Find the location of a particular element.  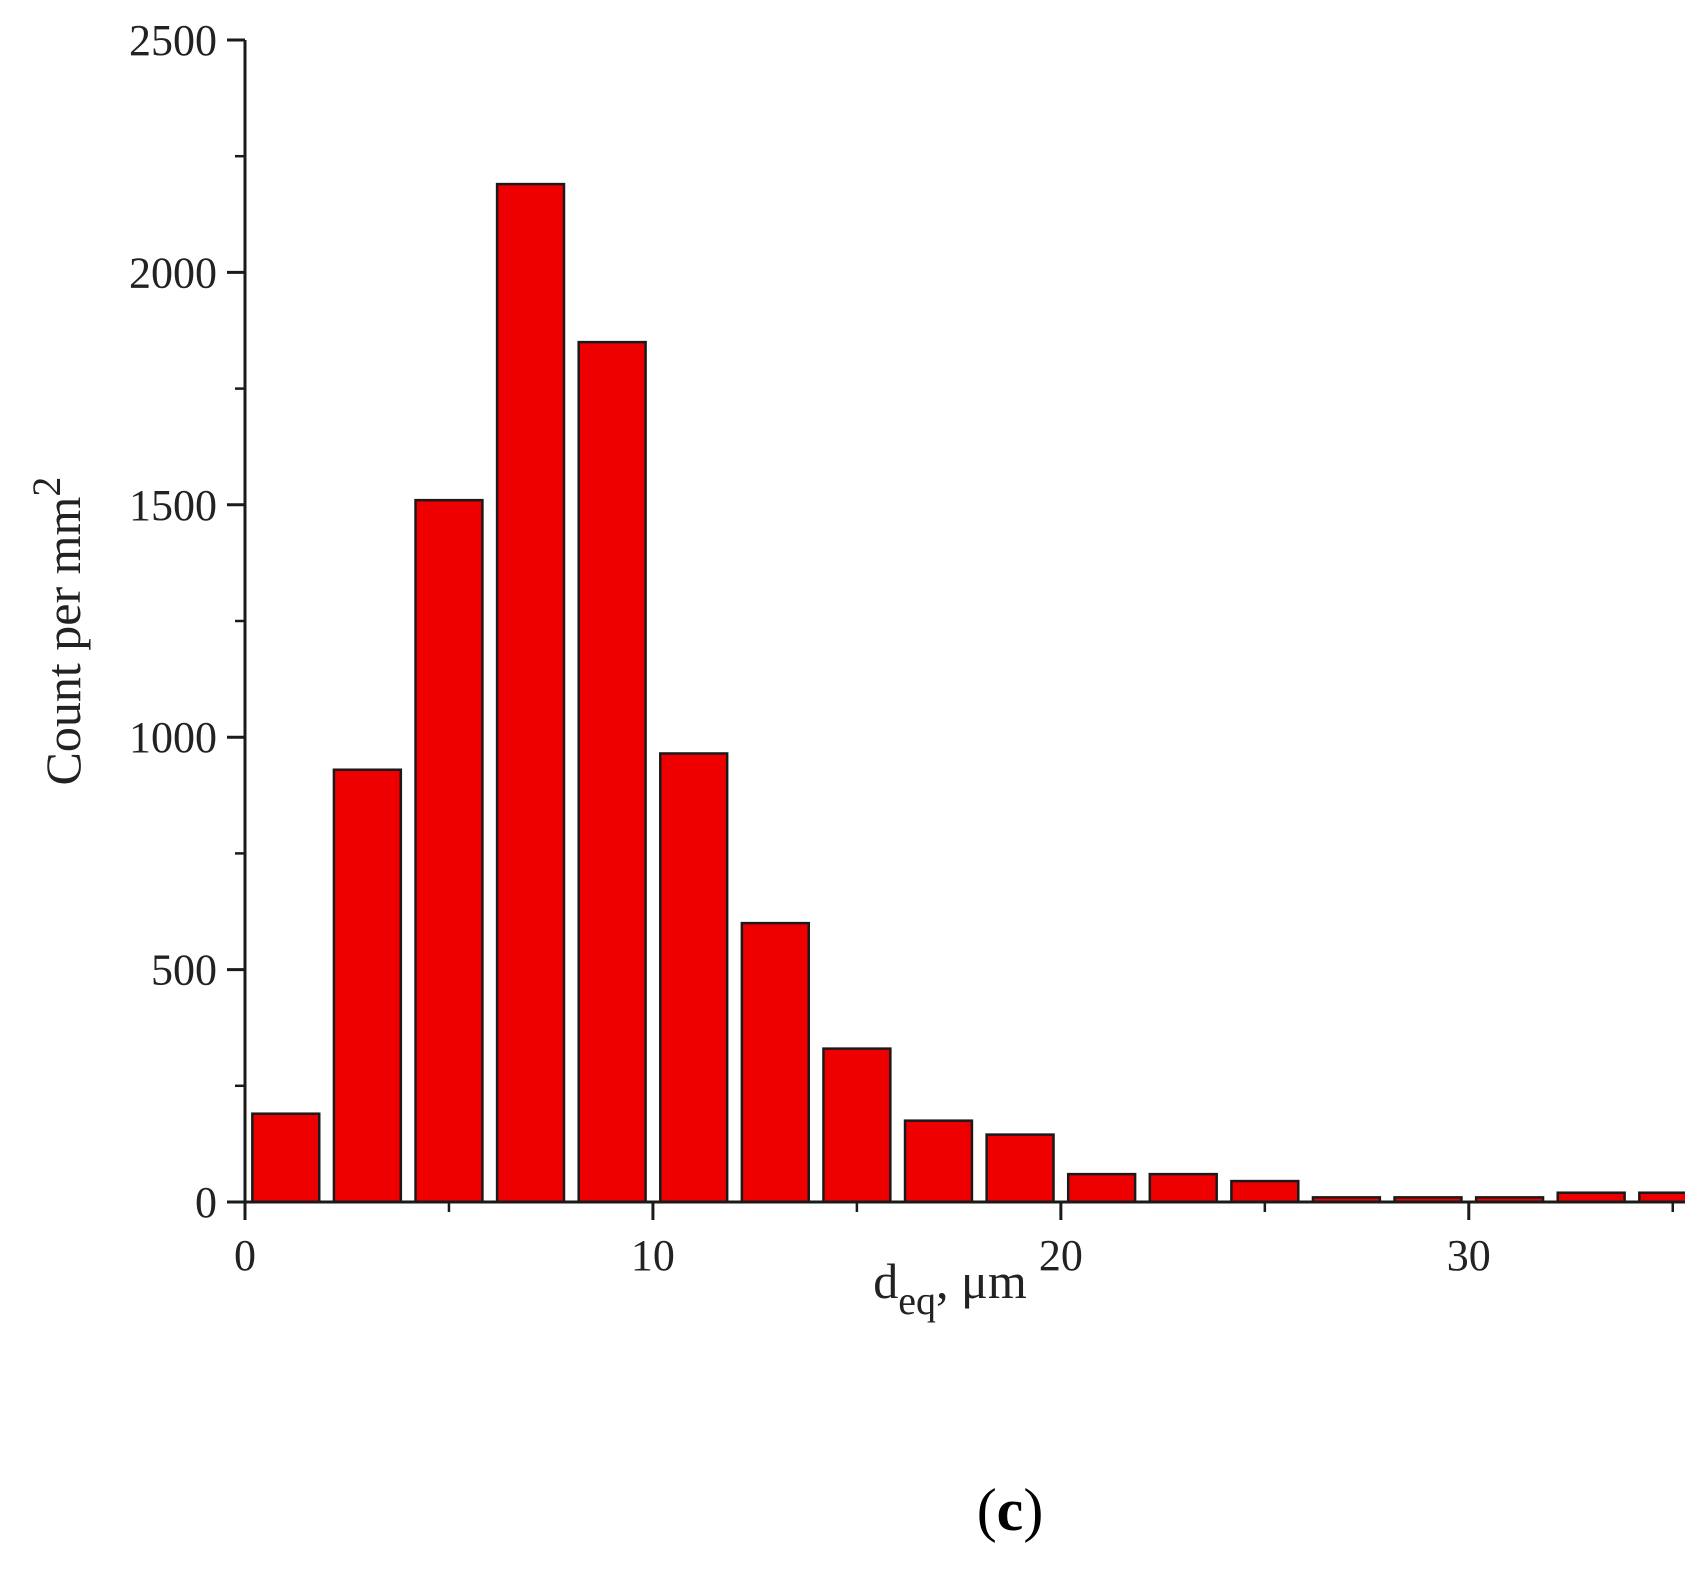

x-tick-label-10: 10 is located at coordinates (653, 1255).